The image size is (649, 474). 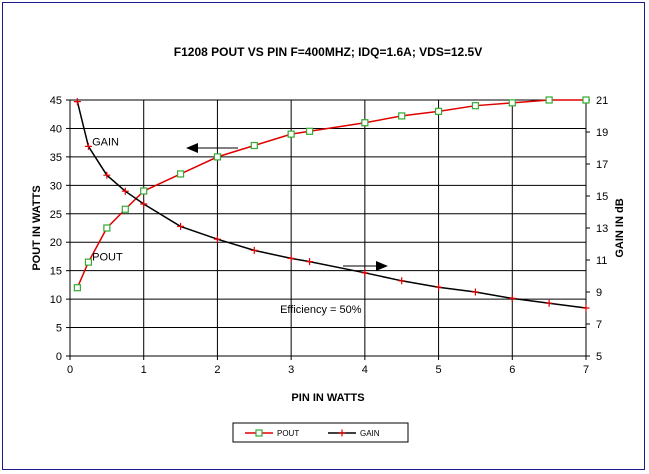 What do you see at coordinates (70, 370) in the screenshot?
I see `x-tick-label: 0` at bounding box center [70, 370].